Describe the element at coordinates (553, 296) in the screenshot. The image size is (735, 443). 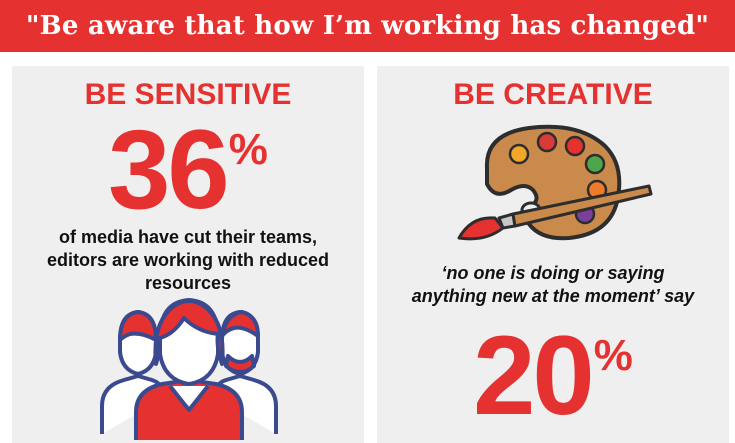
I see `quote-line: anything new at the moment’ say` at that location.